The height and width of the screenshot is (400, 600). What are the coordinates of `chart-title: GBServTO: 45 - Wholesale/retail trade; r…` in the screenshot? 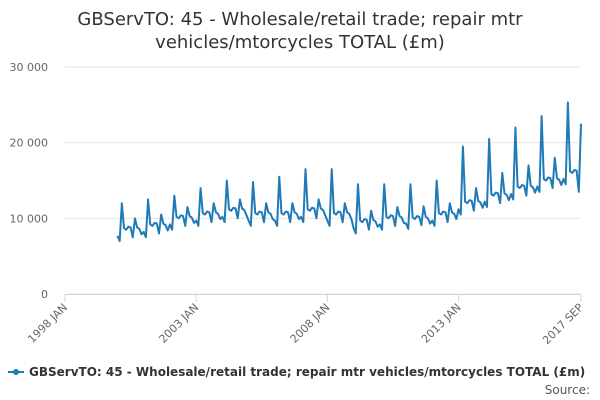 It's located at (300, 31).